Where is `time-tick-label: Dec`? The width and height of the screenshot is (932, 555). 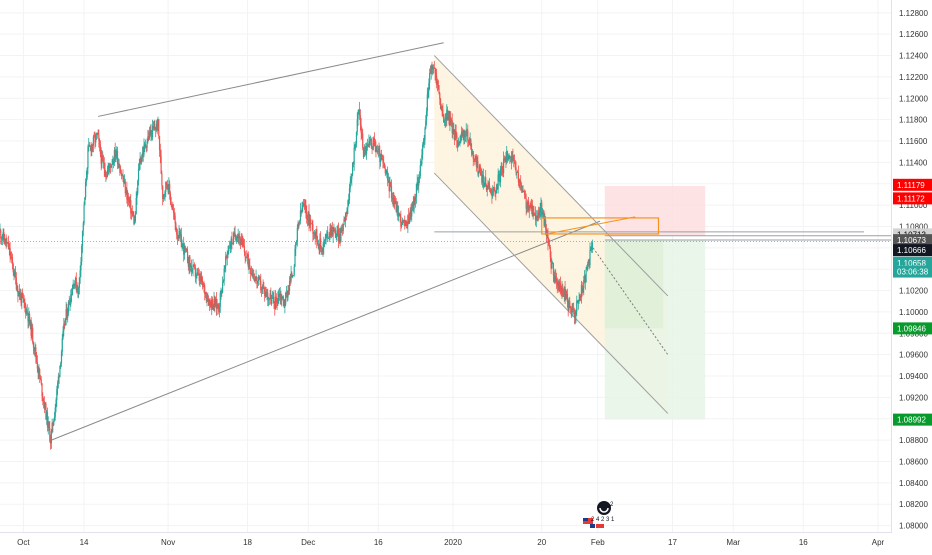 time-tick-label: Dec is located at coordinates (308, 542).